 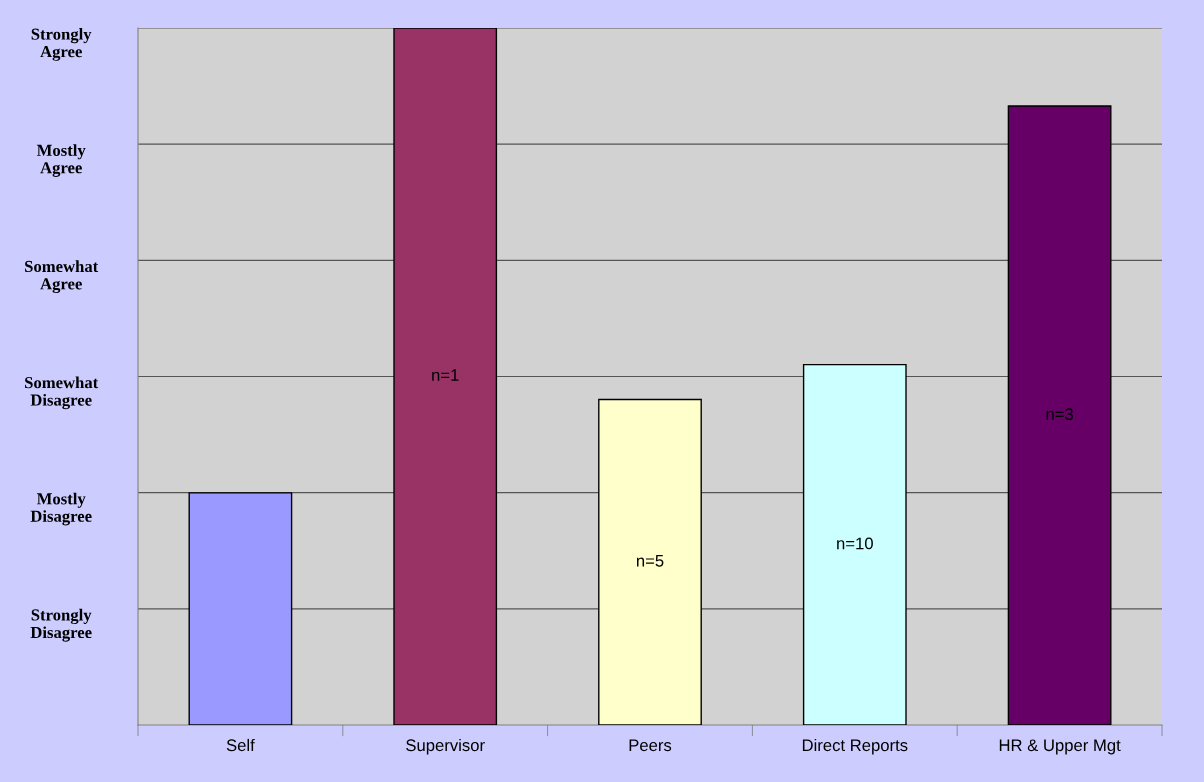 I want to click on x-tick-label: Supervisor, so click(x=445, y=746).